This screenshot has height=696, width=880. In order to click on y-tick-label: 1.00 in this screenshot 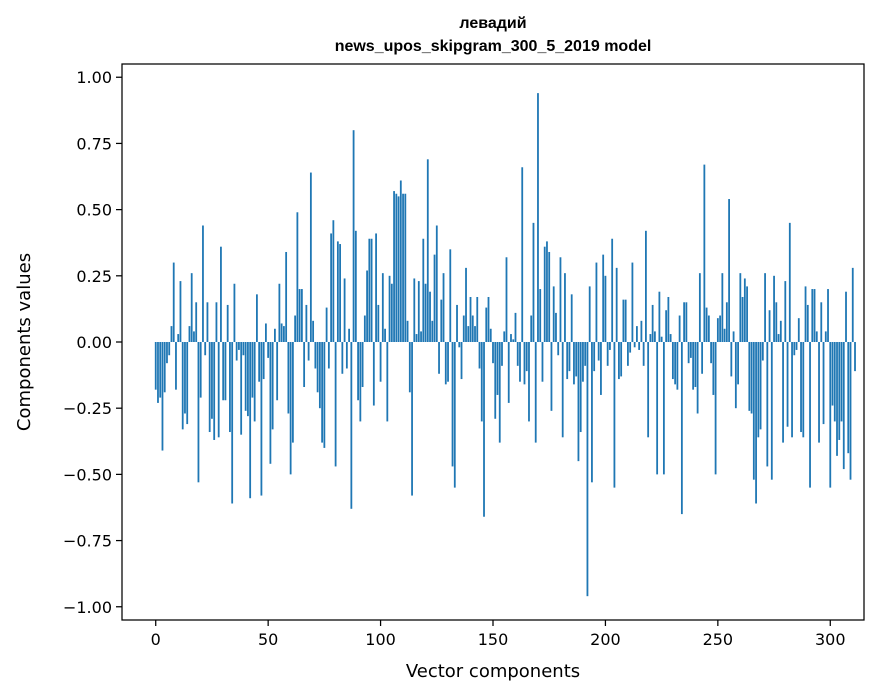, I will do `click(94, 77)`.